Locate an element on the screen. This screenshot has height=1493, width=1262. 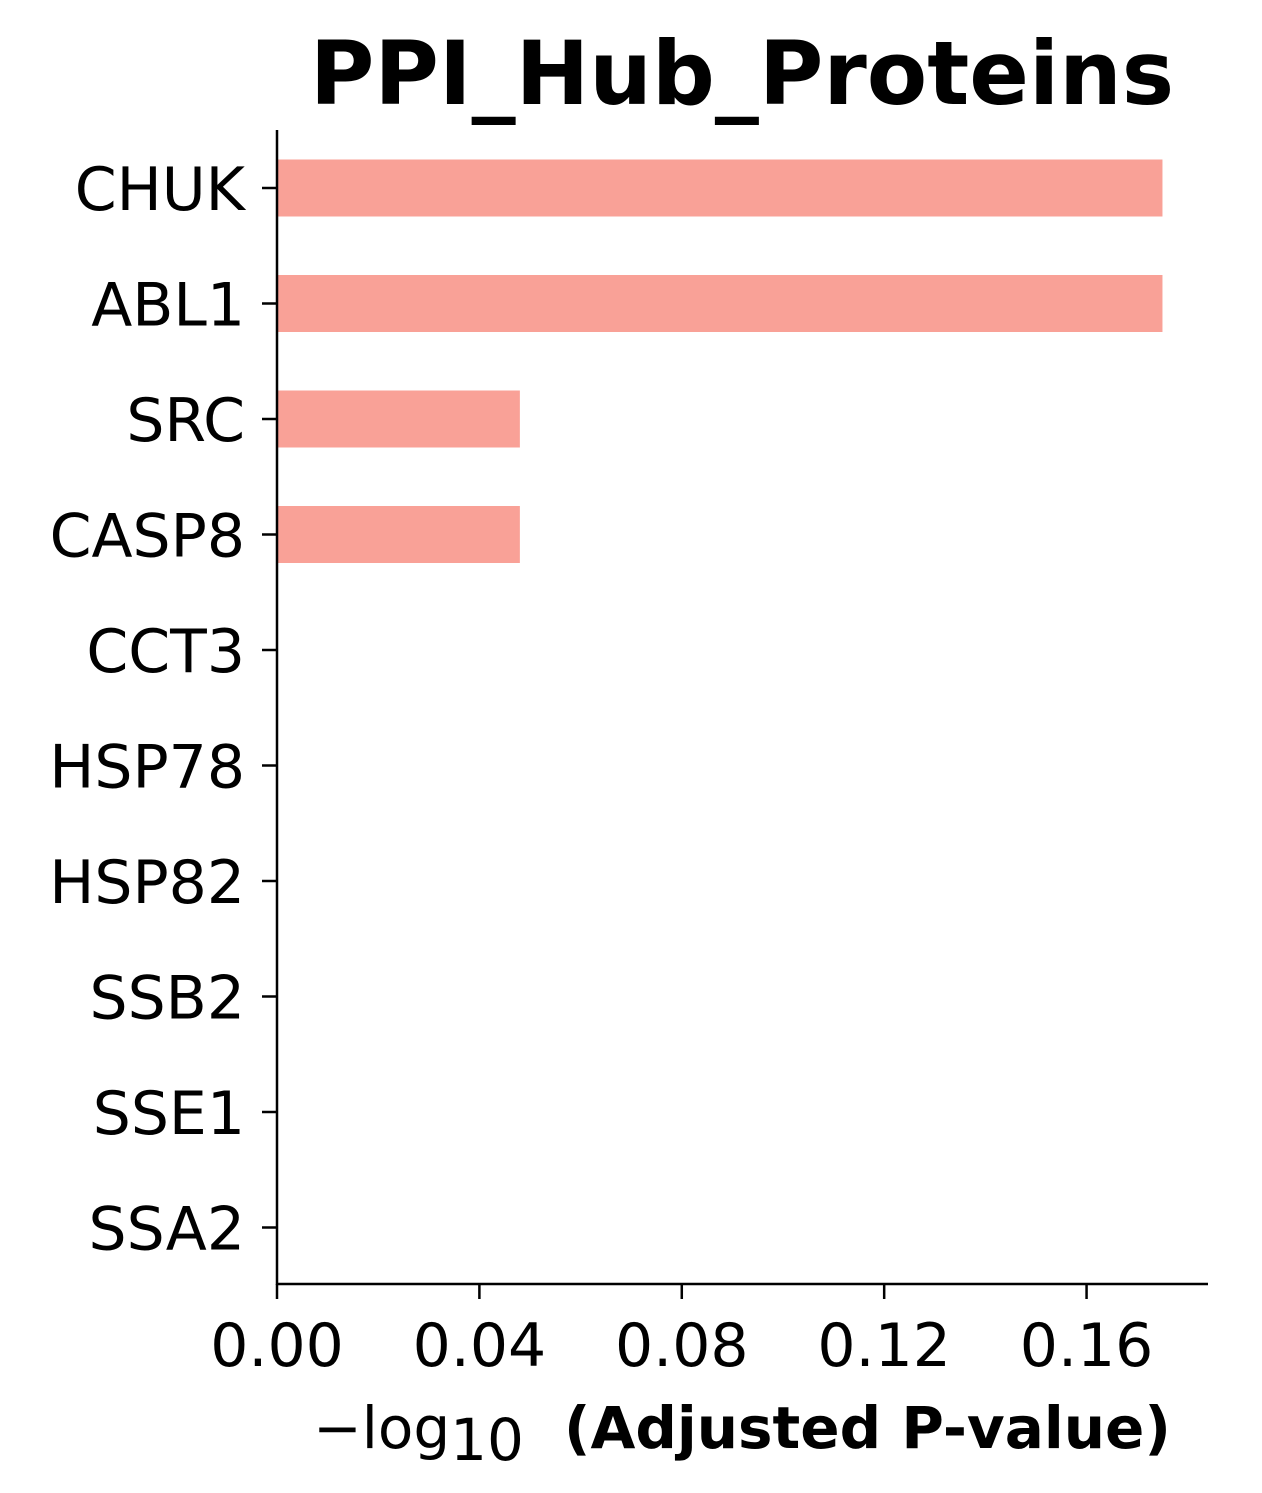
chart-title: PPI_Hub_Proteins is located at coordinates (742, 73).